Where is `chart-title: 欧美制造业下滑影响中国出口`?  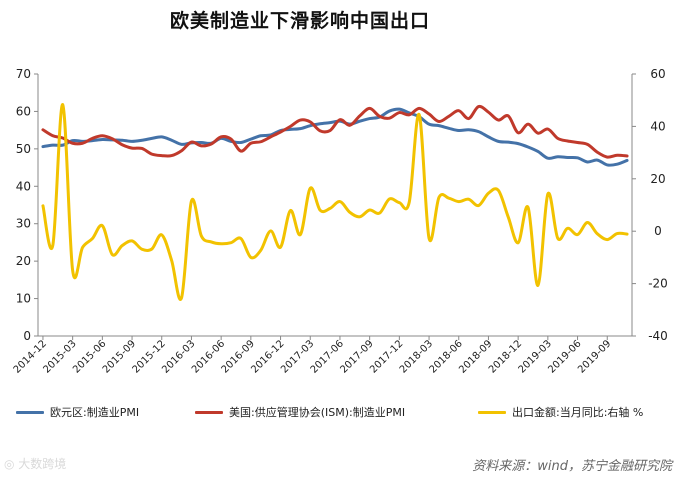
chart-title: 欧美制造业下滑影响中国出口 is located at coordinates (299, 21).